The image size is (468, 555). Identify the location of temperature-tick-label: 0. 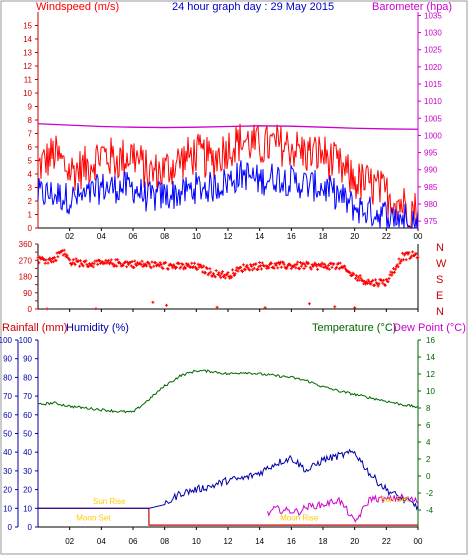
(428, 476).